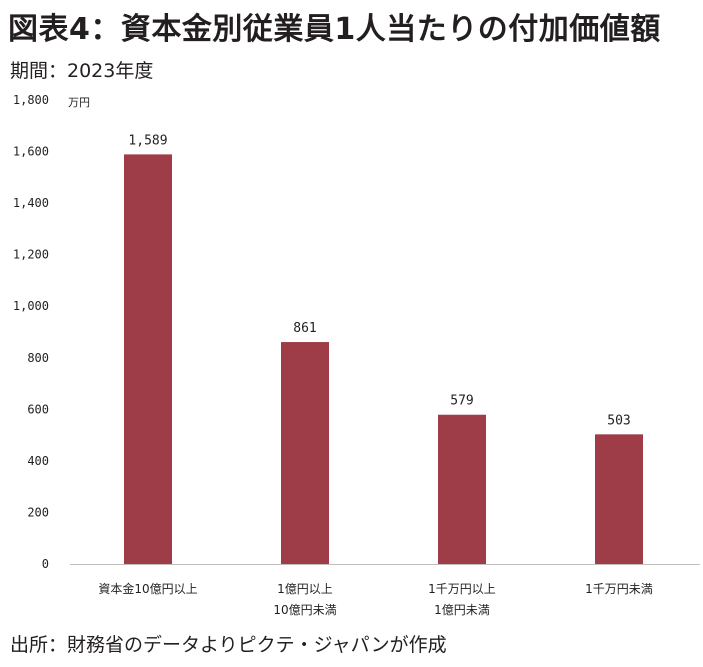  What do you see at coordinates (38, 512) in the screenshot?
I see `y-tick-label: 200` at bounding box center [38, 512].